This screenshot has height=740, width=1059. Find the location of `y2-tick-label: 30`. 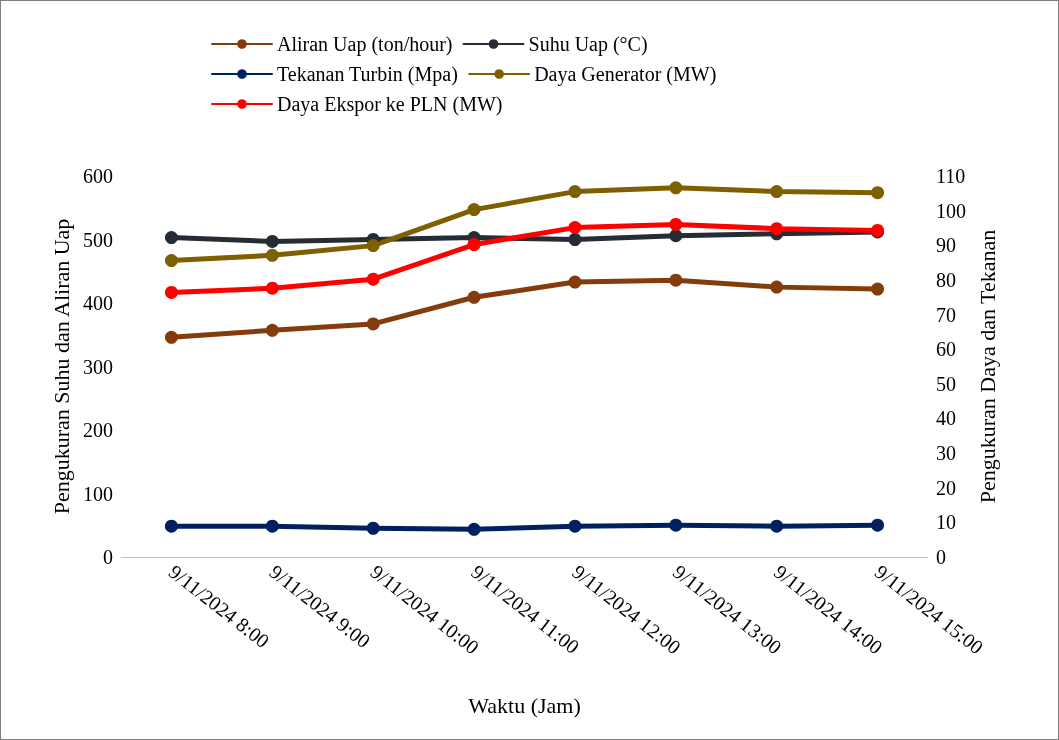

y2-tick-label: 30 is located at coordinates (946, 453).